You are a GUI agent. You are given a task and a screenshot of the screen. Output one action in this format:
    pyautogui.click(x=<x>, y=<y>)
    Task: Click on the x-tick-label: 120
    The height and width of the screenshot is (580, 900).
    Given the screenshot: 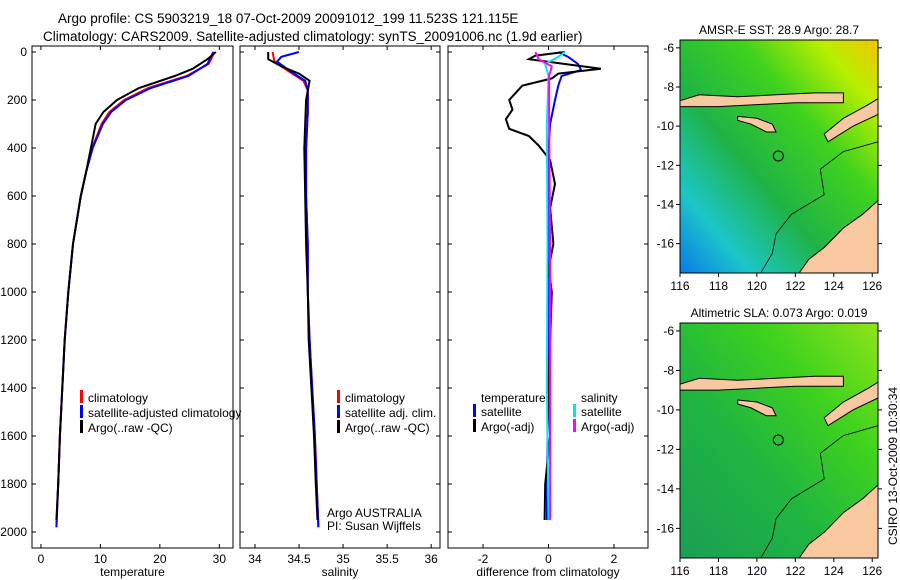 What is the action you would take?
    pyautogui.click(x=757, y=286)
    